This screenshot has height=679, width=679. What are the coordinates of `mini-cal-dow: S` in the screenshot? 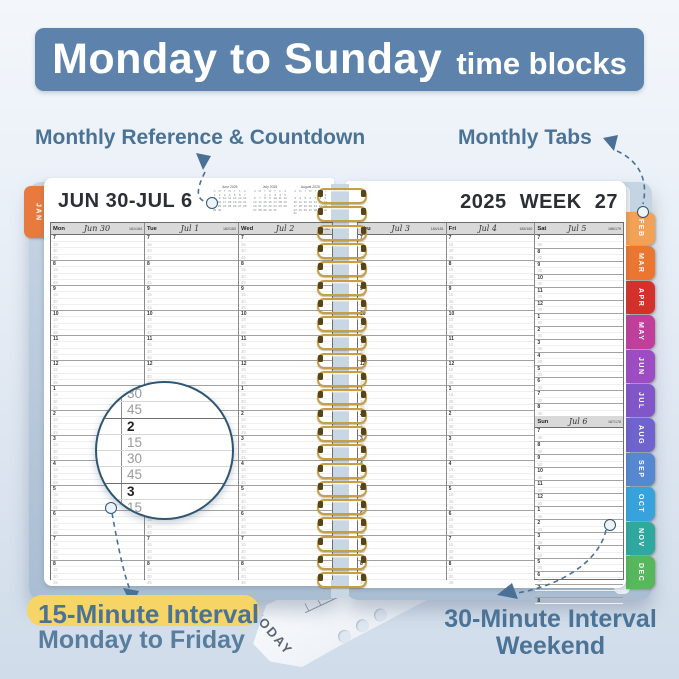 It's located at (254, 190).